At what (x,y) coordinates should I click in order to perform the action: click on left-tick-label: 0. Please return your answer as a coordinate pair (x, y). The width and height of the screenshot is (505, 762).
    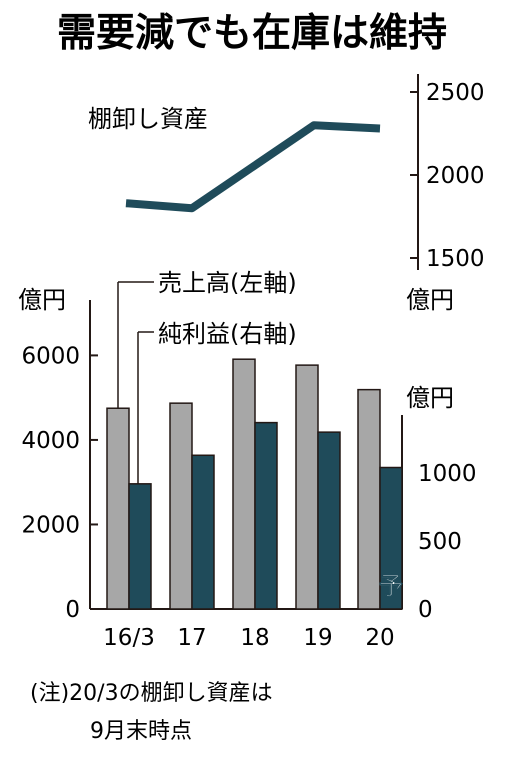
    Looking at the image, I should click on (72, 610).